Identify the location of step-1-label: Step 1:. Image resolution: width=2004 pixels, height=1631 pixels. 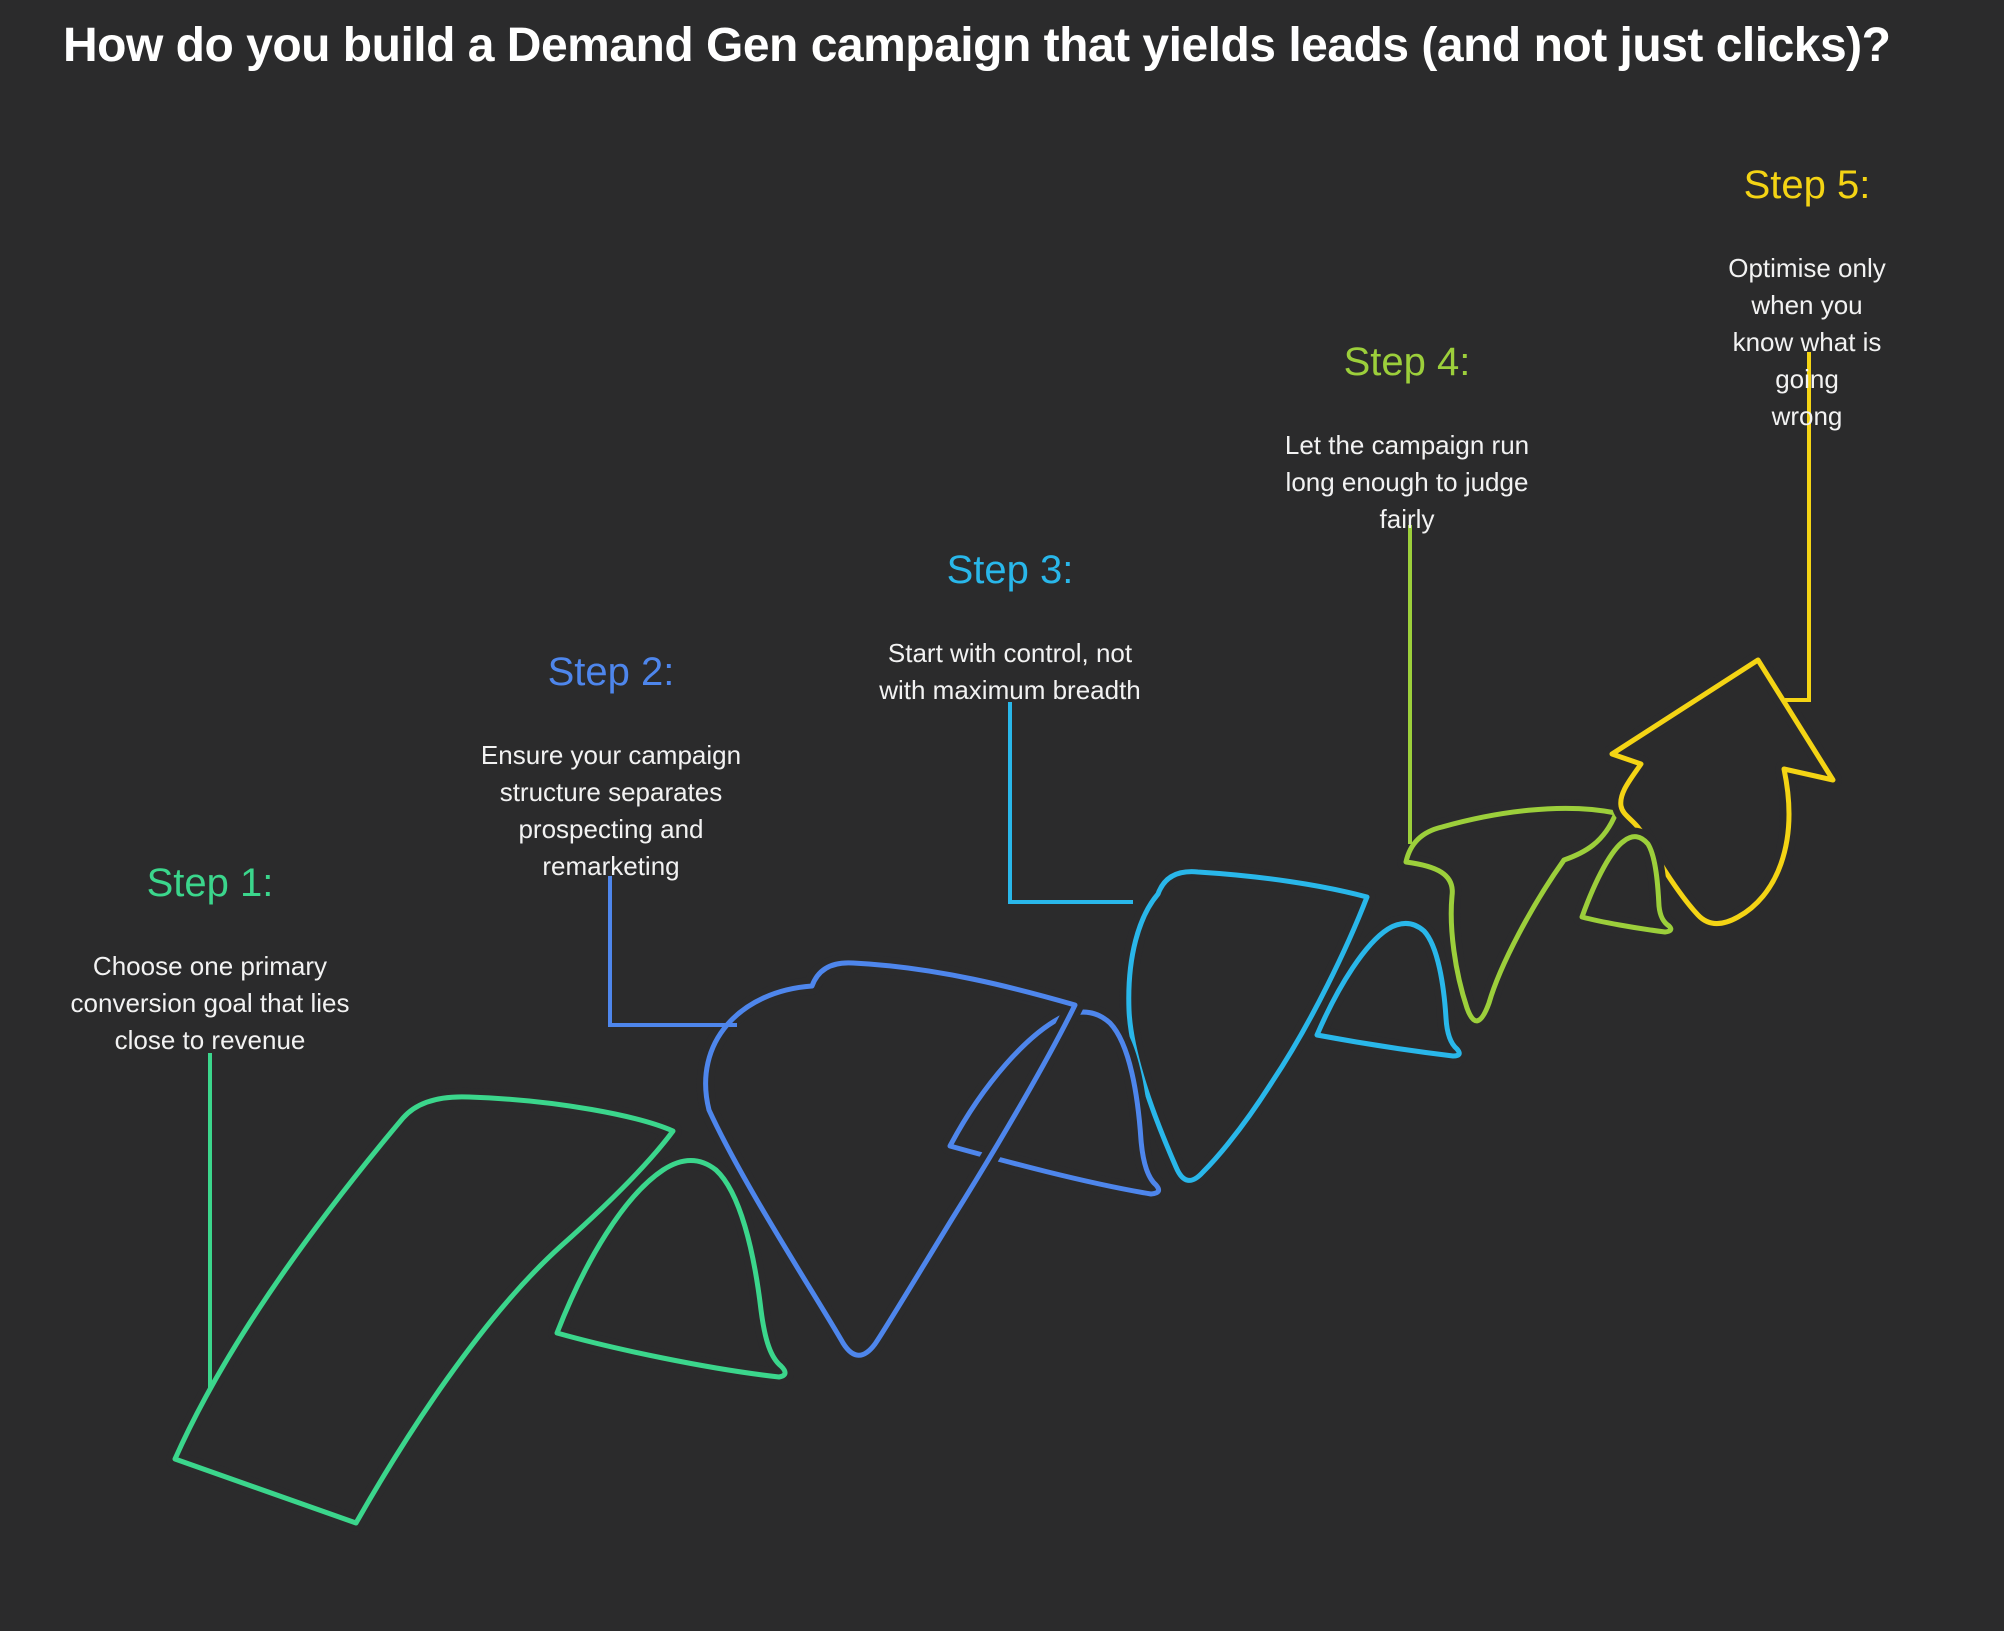
(210, 883).